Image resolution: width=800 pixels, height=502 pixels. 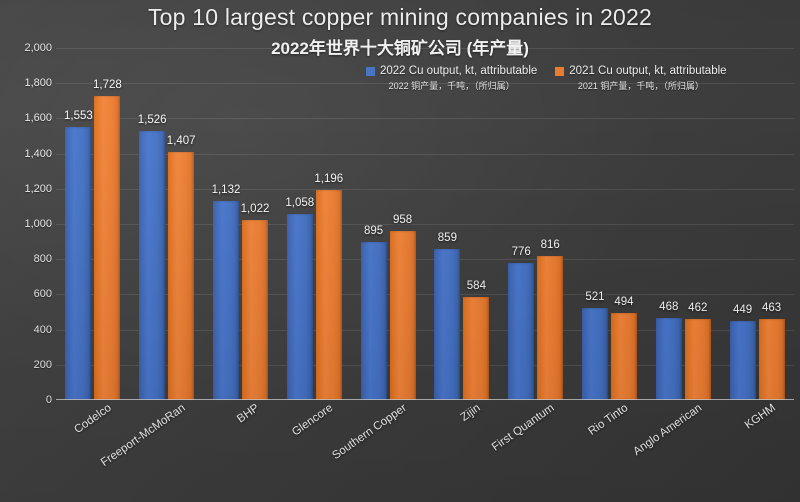 I want to click on bar: 1,058, so click(x=299, y=298).